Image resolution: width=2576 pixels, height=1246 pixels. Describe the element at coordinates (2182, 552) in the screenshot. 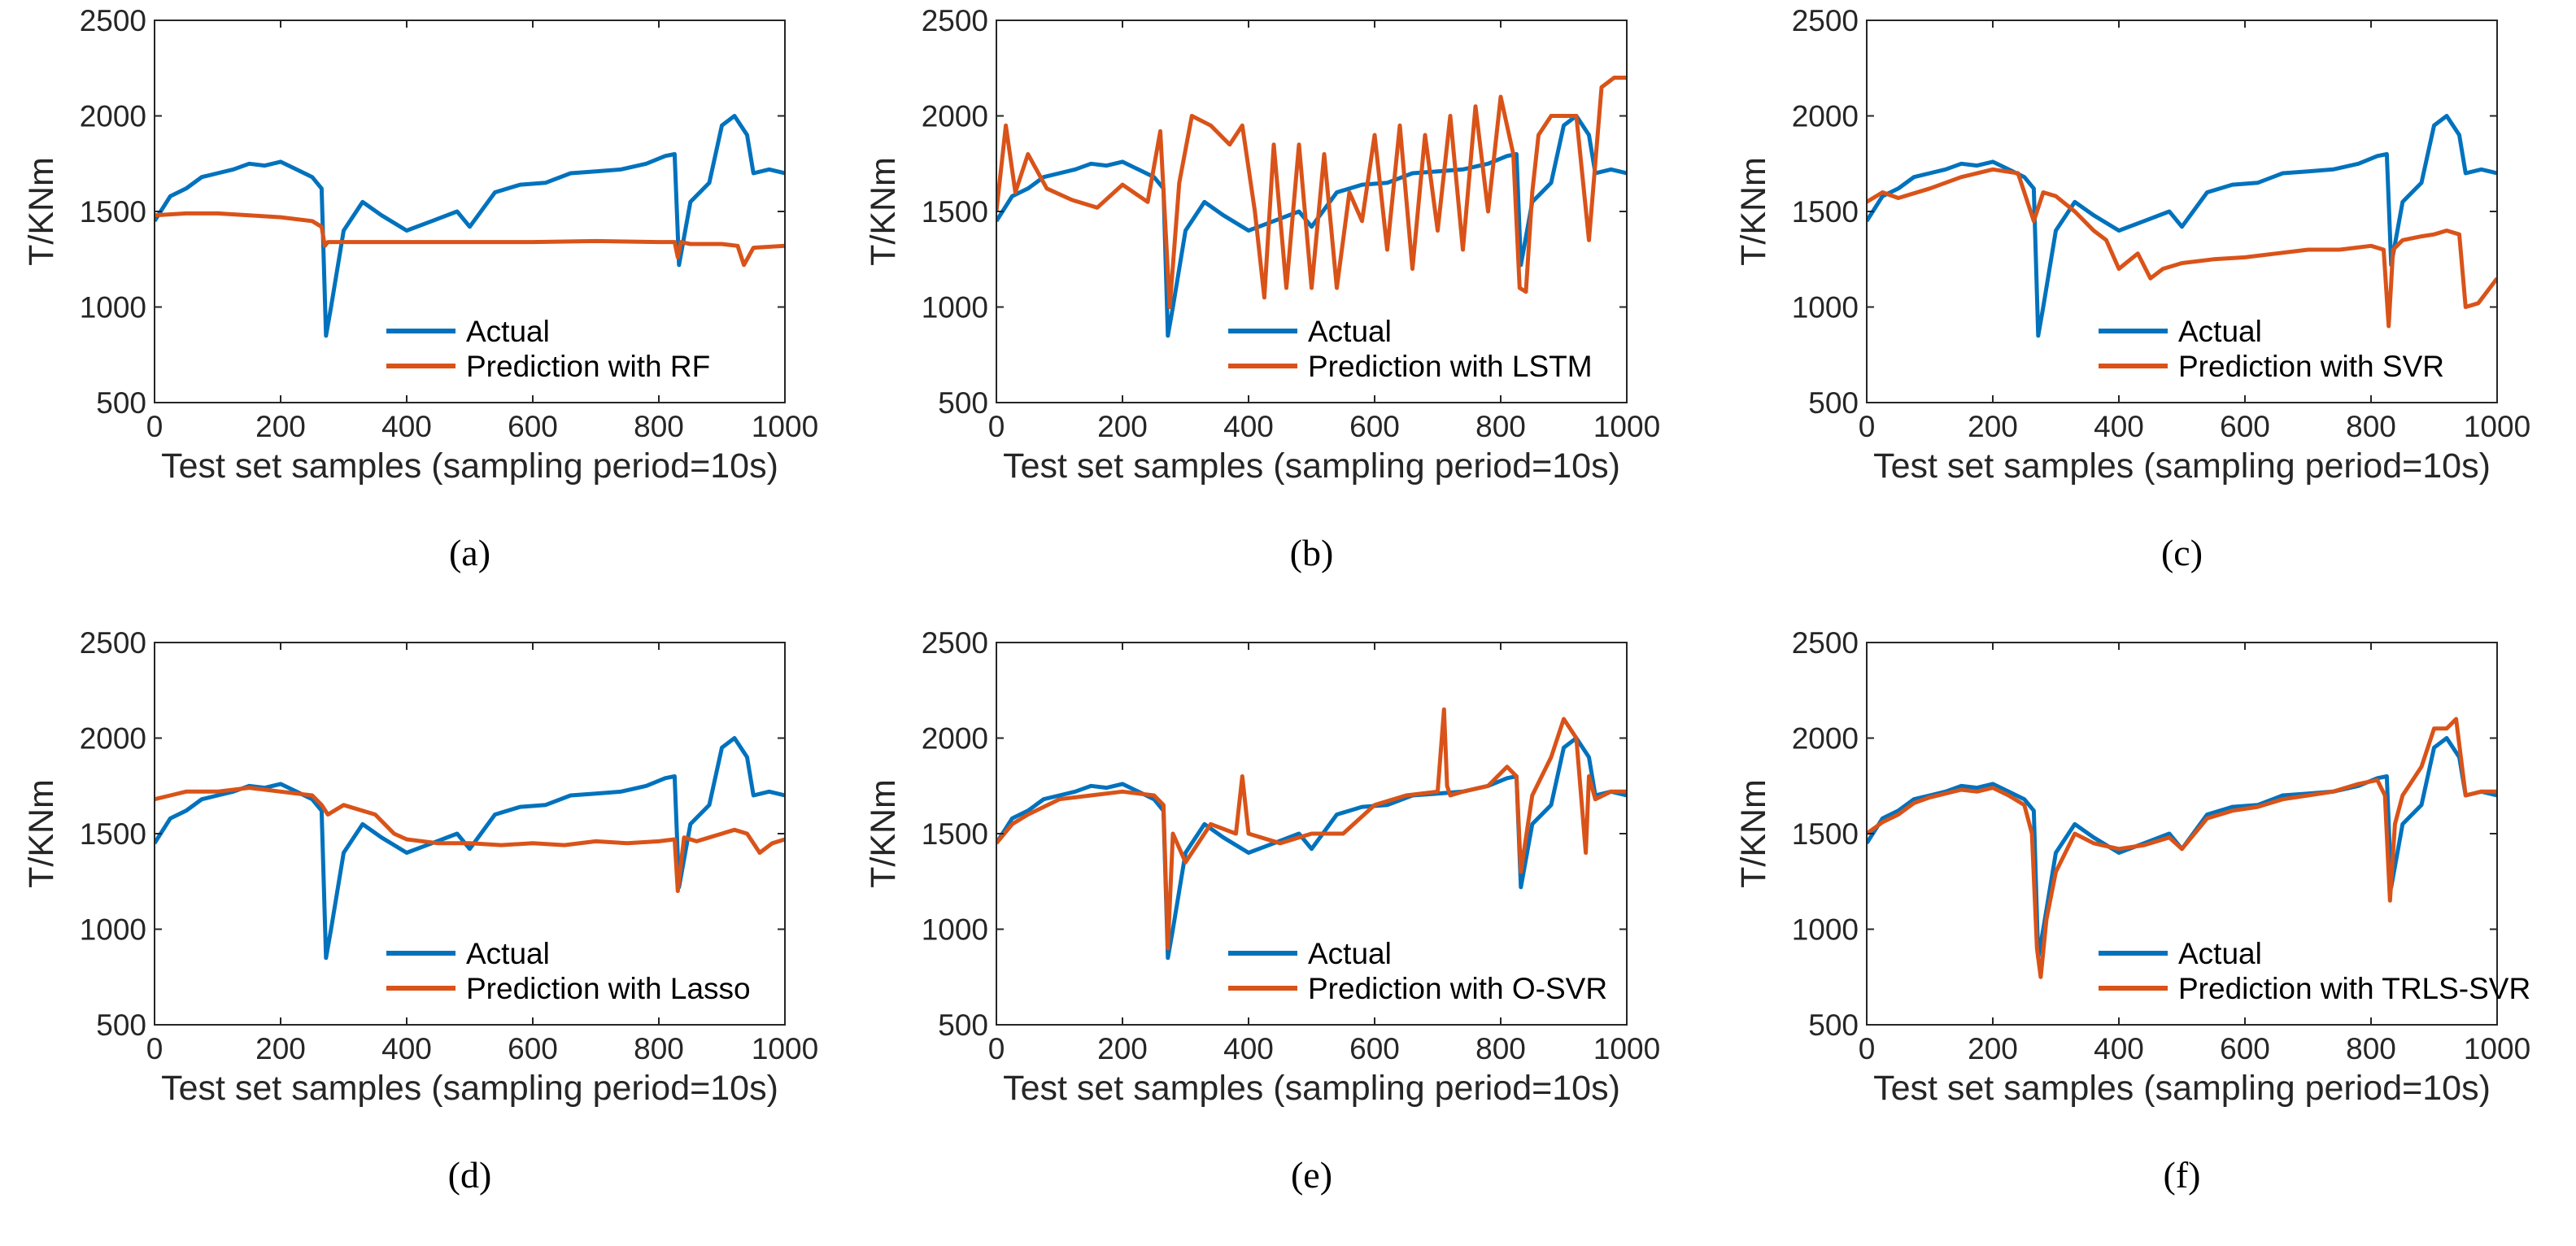

I see `panel-caption: (c)` at that location.